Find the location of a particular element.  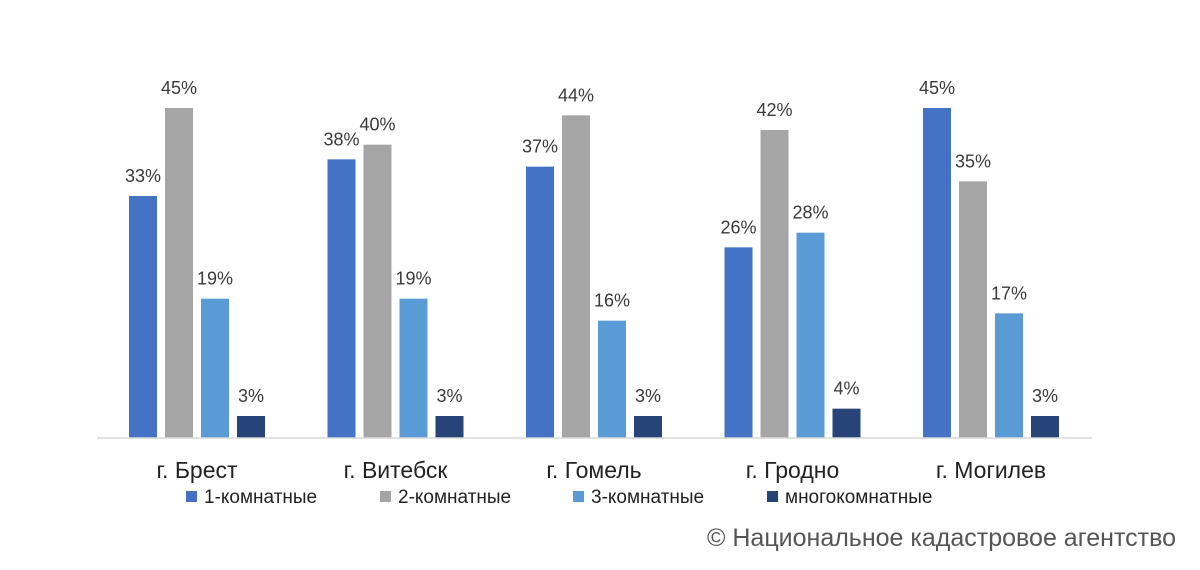

legend-label-3: 3-комнатные is located at coordinates (647, 497).